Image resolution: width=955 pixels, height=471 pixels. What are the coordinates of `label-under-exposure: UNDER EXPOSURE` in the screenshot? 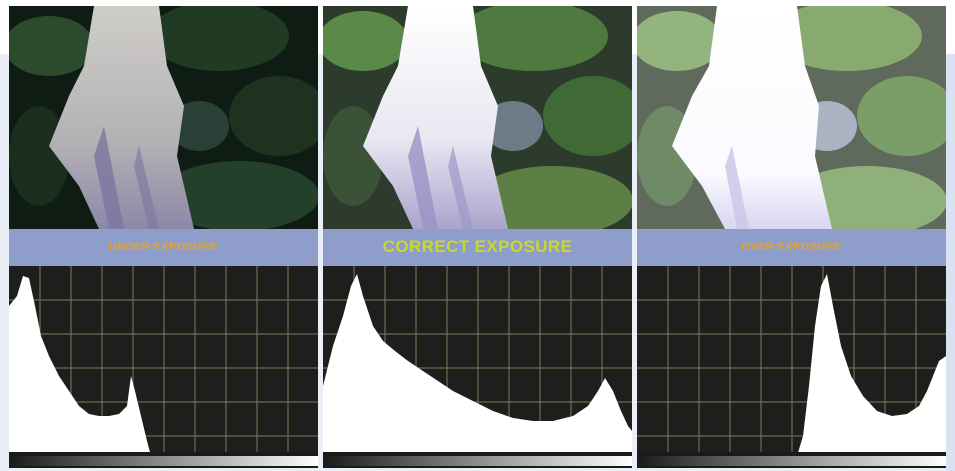 It's located at (163, 247).